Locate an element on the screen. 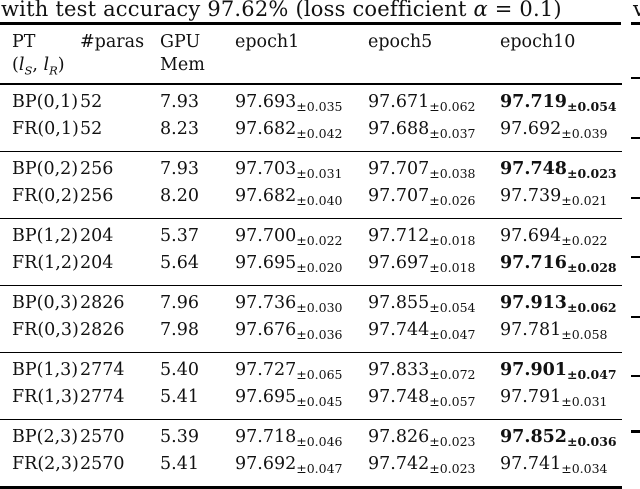  header-row-2: (lS, lR) Mem is located at coordinates (311, 69).